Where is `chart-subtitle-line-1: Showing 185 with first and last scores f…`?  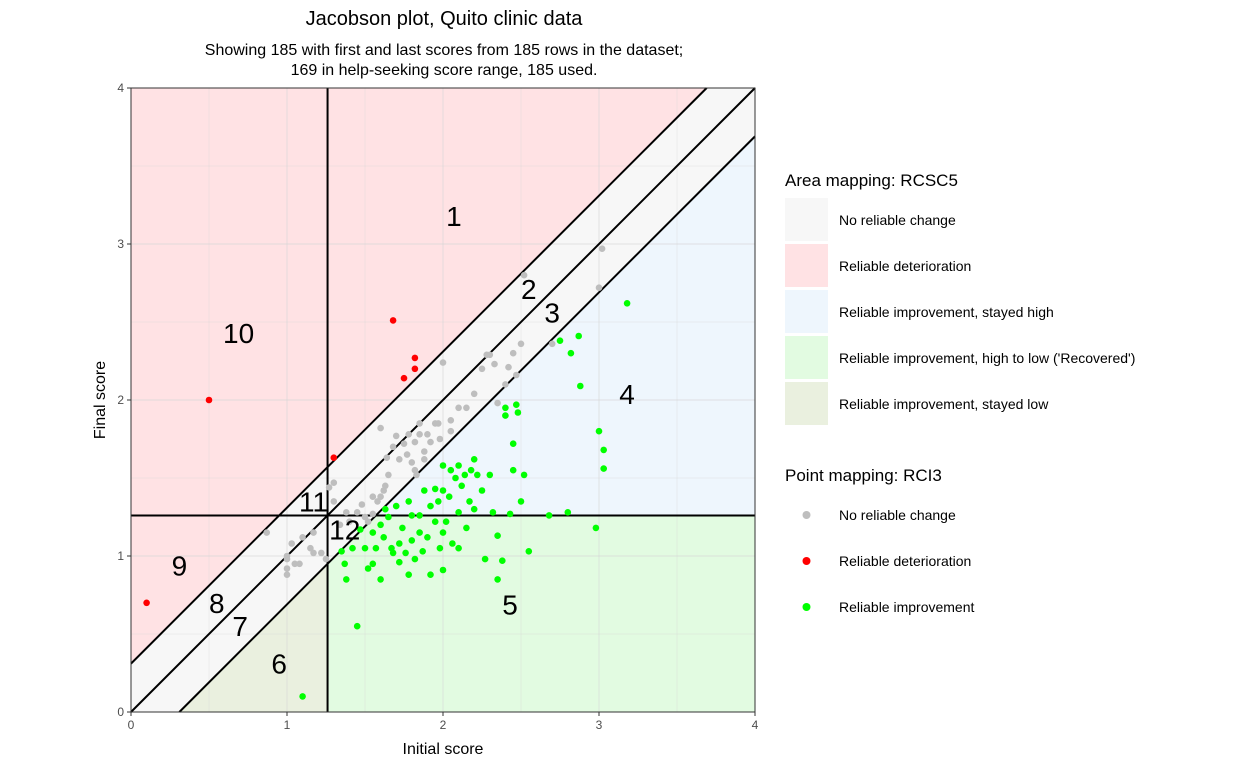
chart-subtitle-line-1: Showing 185 with first and last scores f… is located at coordinates (444, 50).